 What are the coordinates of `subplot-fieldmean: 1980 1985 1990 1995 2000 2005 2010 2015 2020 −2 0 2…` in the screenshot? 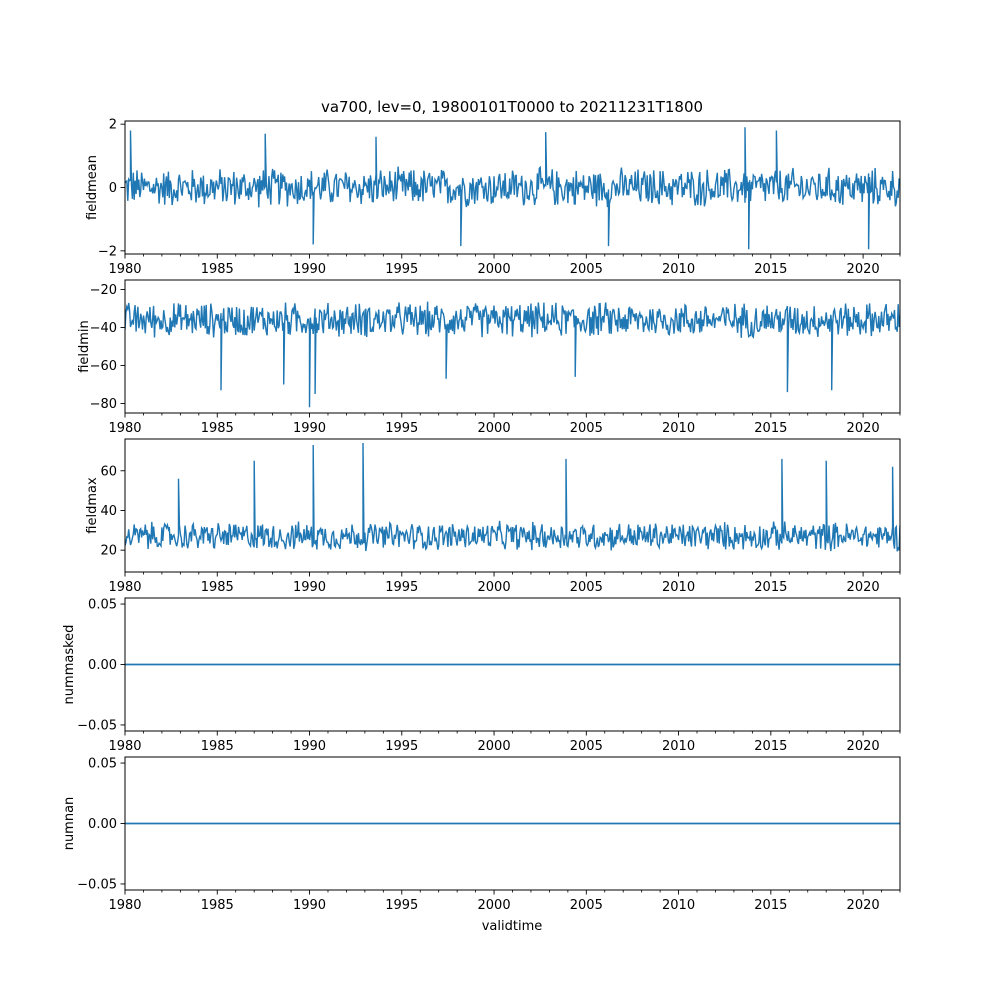 It's located at (493, 197).